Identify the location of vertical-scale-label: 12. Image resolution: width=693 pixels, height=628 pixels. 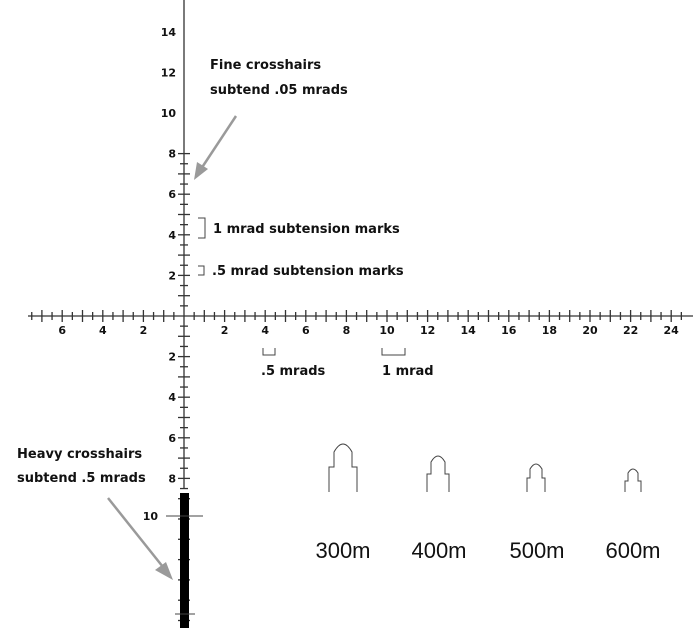
(168, 72).